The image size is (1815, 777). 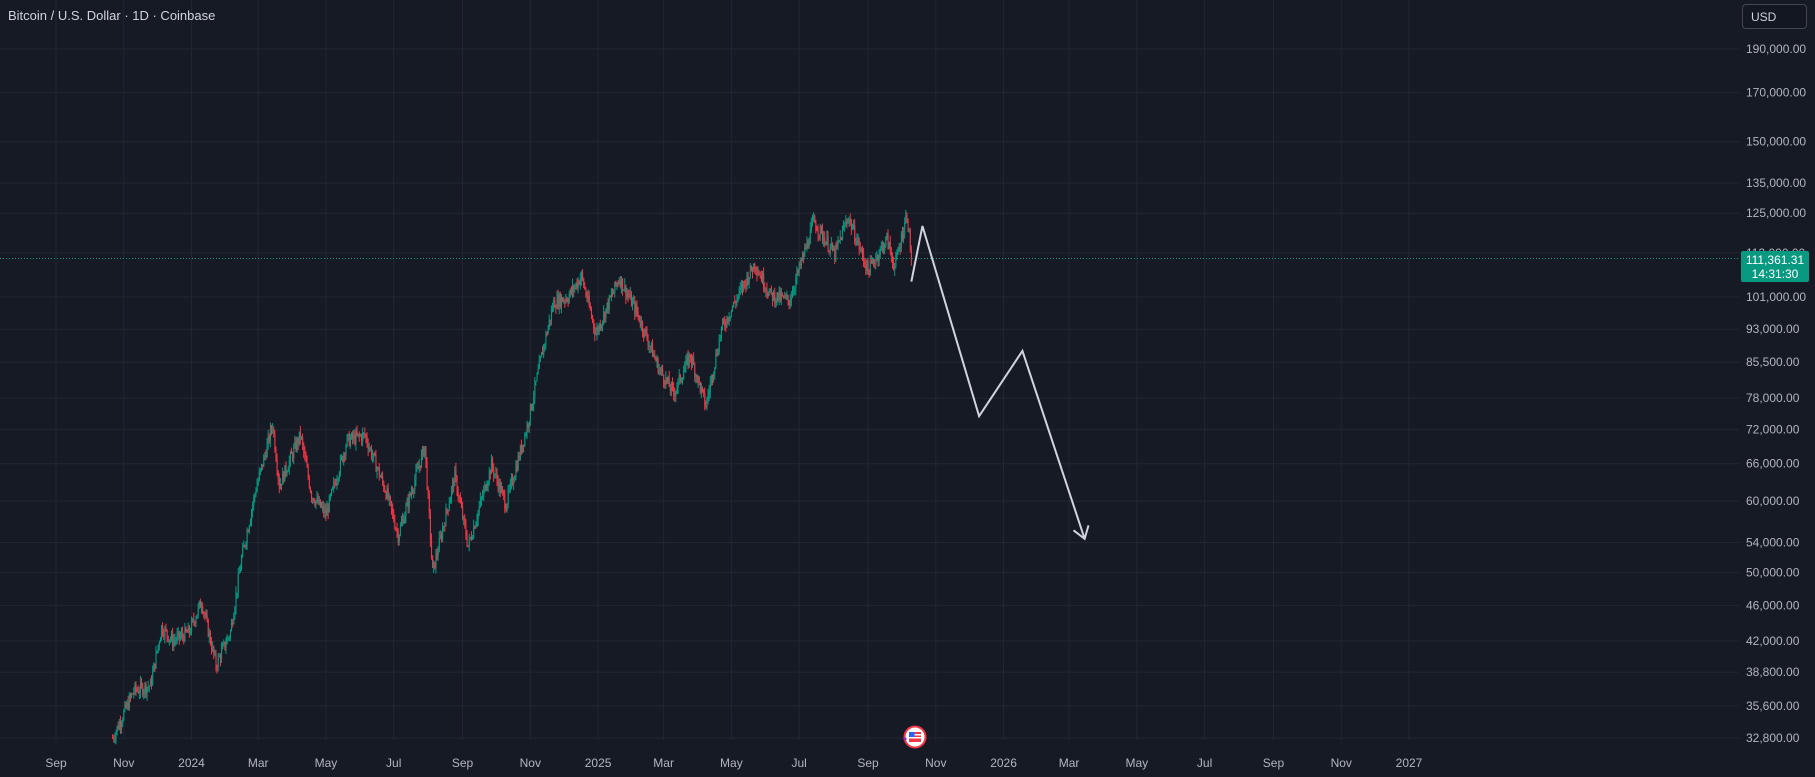 What do you see at coordinates (915, 737) in the screenshot?
I see `us-flag-icon` at bounding box center [915, 737].